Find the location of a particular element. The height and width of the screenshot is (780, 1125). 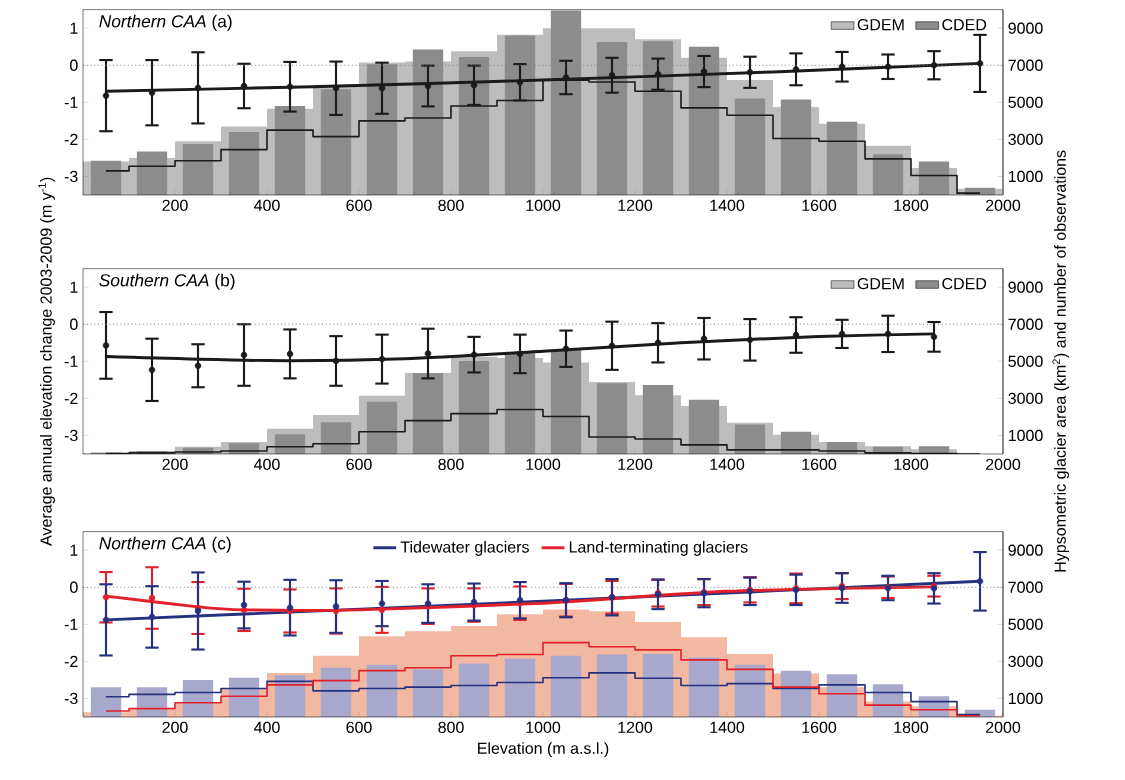

chart-title: Northern CAA (a) is located at coordinates (165, 22).